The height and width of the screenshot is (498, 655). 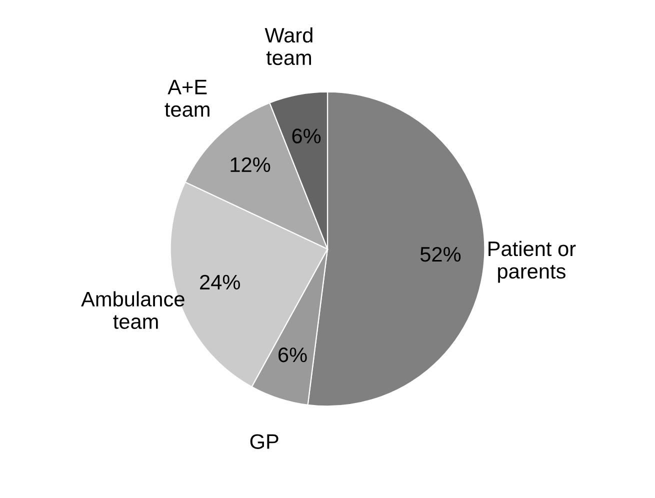 What do you see at coordinates (187, 98) in the screenshot?
I see `slice-label: A+E team` at bounding box center [187, 98].